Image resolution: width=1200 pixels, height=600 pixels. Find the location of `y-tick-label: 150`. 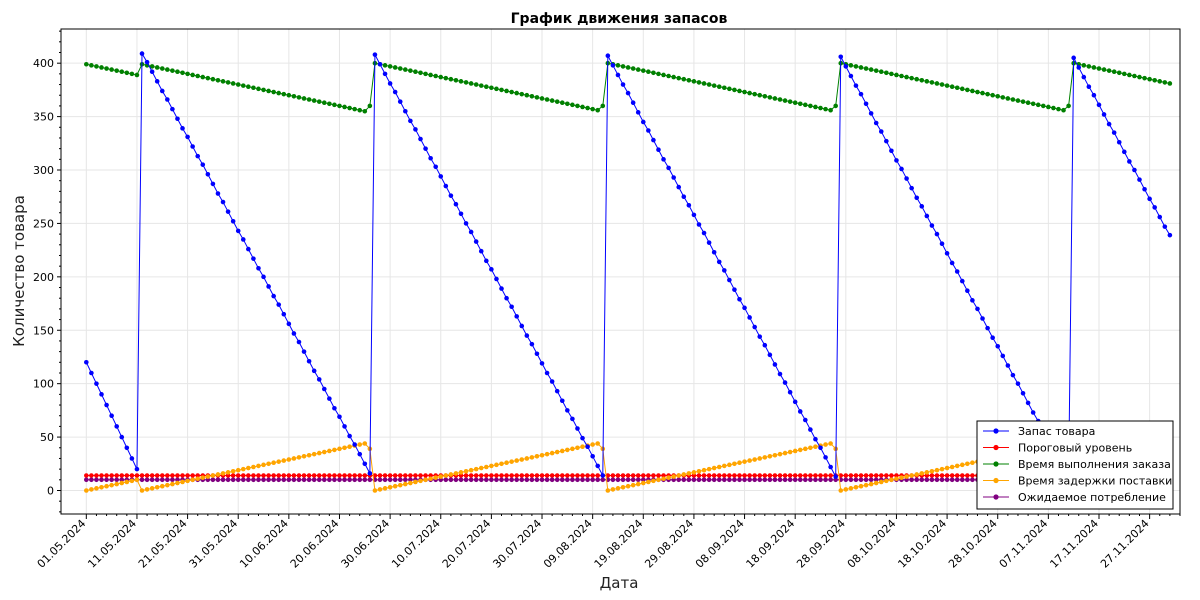

y-tick-label: 150 is located at coordinates (43, 330).